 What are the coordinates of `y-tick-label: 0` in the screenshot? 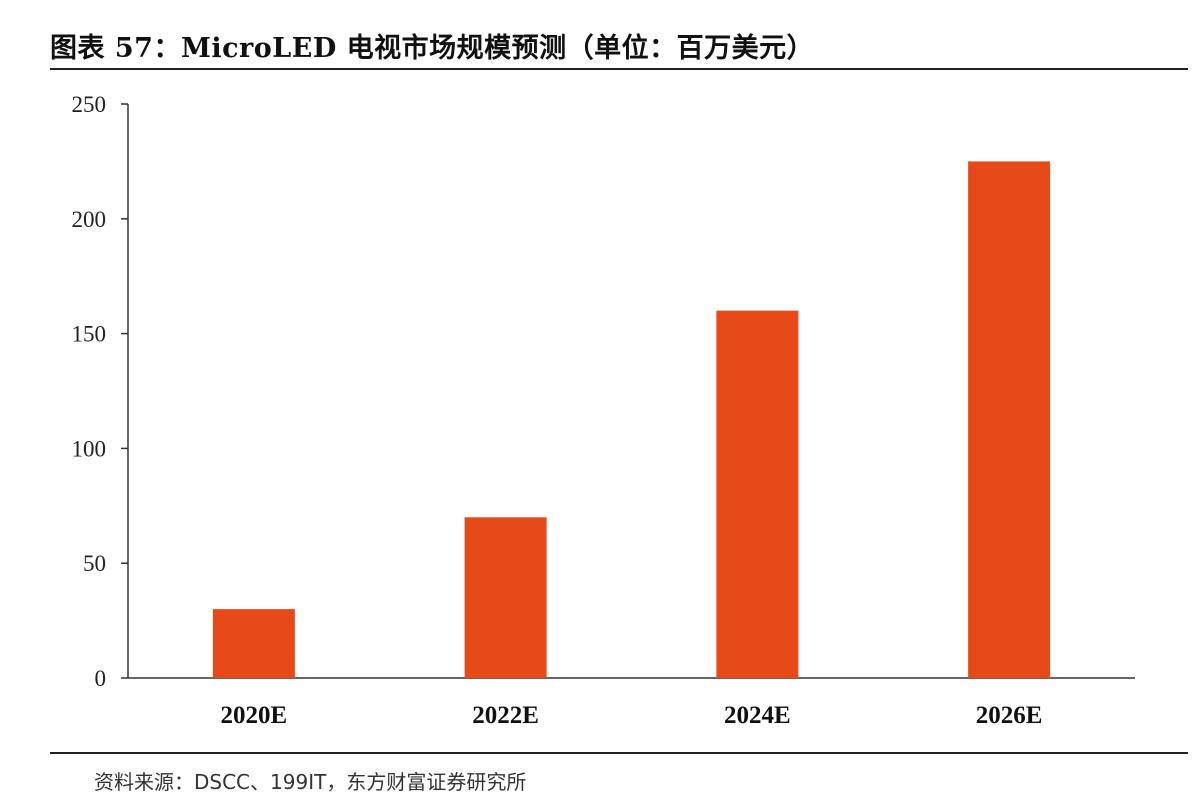 It's located at (101, 678).